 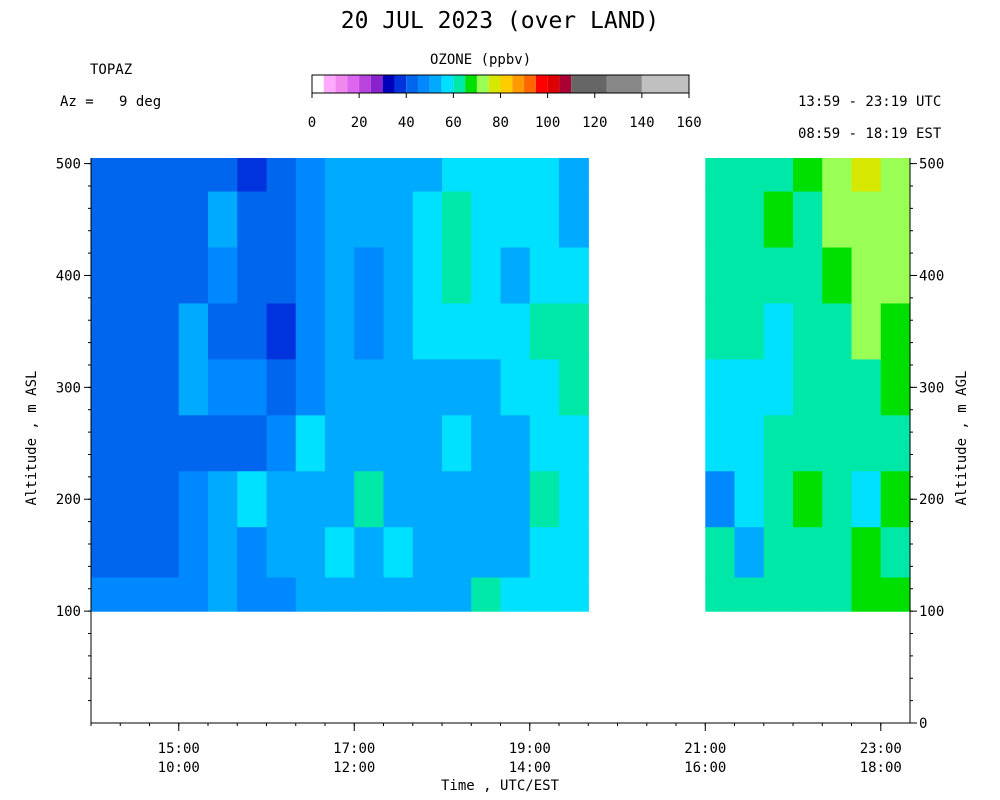 What do you see at coordinates (705, 749) in the screenshot?
I see `x-tick-label-utc: 21:00` at bounding box center [705, 749].